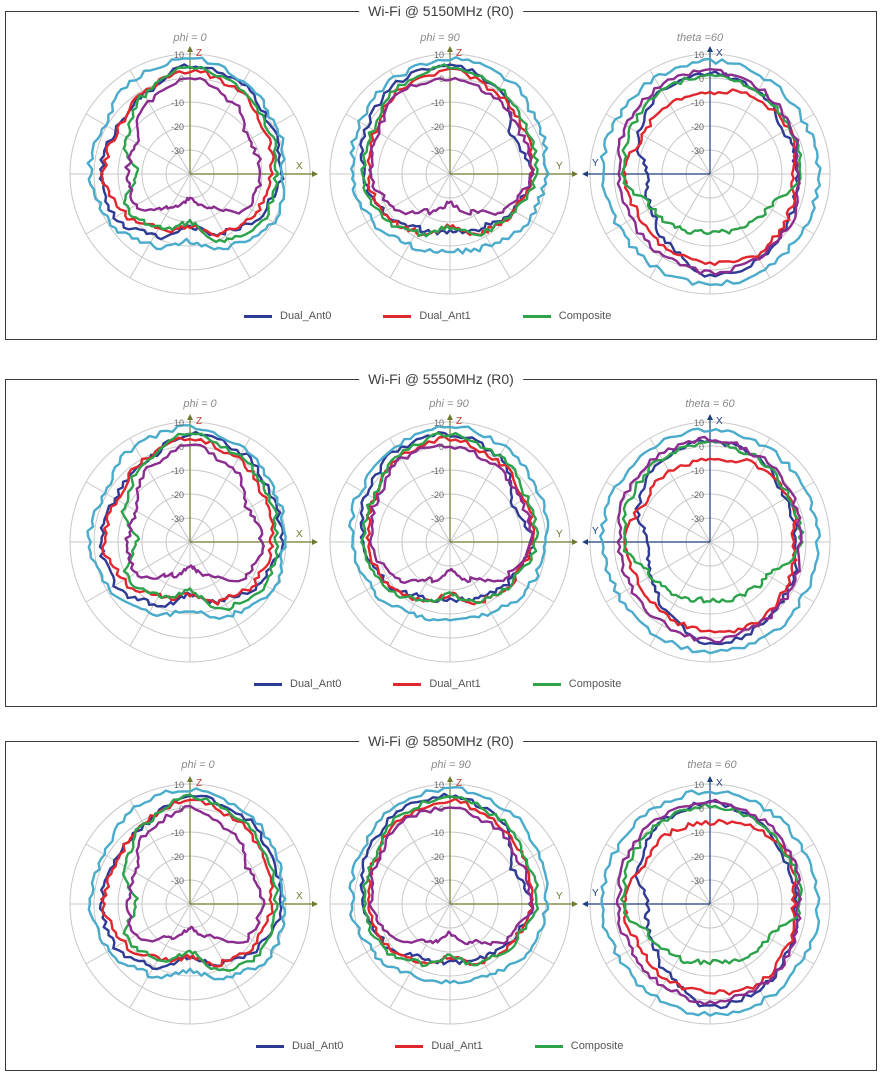 Image resolution: width=882 pixels, height=1083 pixels. I want to click on polar-chart-svg: Z Y 10 0 -10 -20 -30, so click(453, 170).